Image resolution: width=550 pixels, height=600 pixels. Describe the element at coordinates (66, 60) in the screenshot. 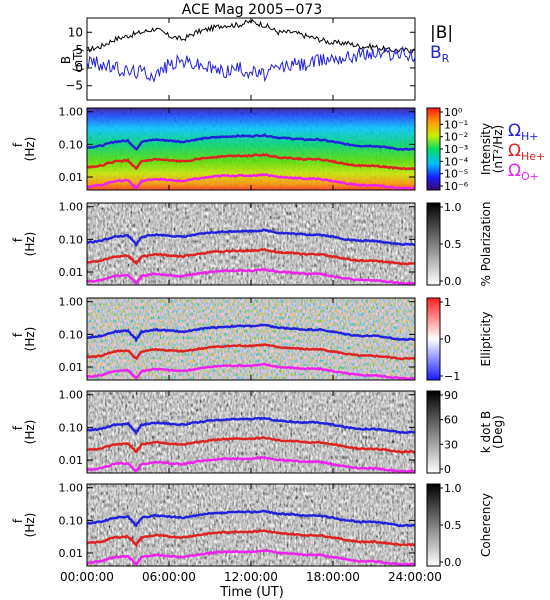

I see `y-axis-label: B` at that location.